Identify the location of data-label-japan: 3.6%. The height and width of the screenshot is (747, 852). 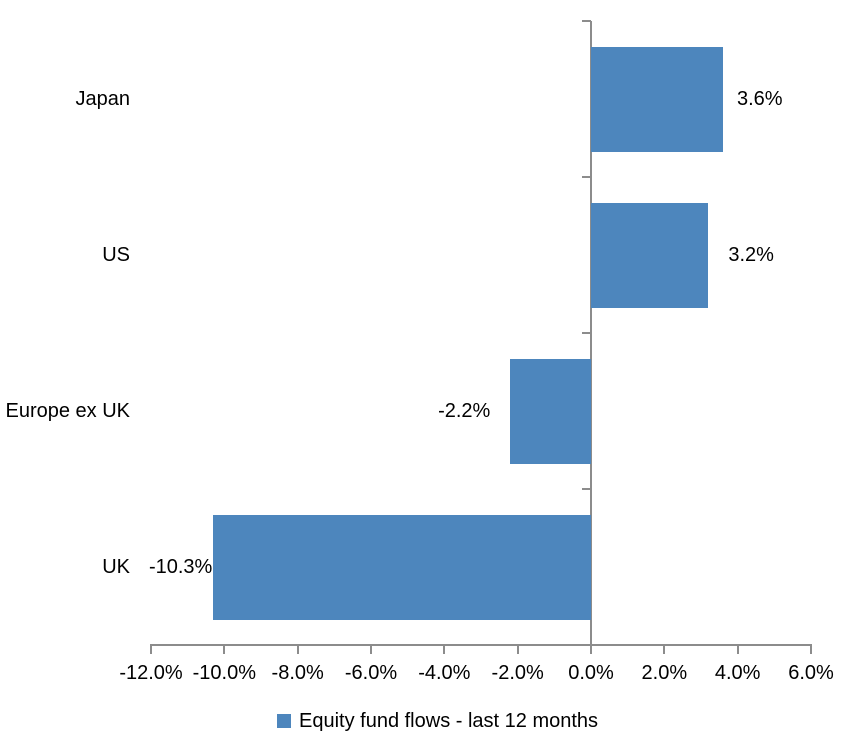
(760, 99).